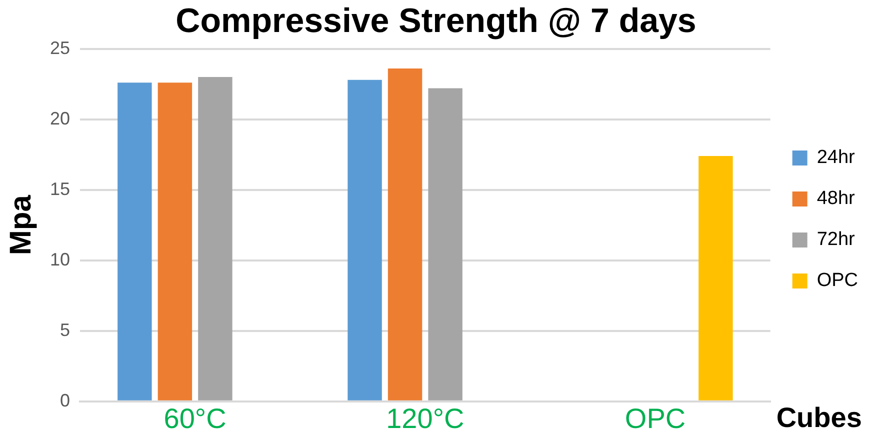  What do you see at coordinates (655, 418) in the screenshot?
I see `x-tick-label: OPC` at bounding box center [655, 418].